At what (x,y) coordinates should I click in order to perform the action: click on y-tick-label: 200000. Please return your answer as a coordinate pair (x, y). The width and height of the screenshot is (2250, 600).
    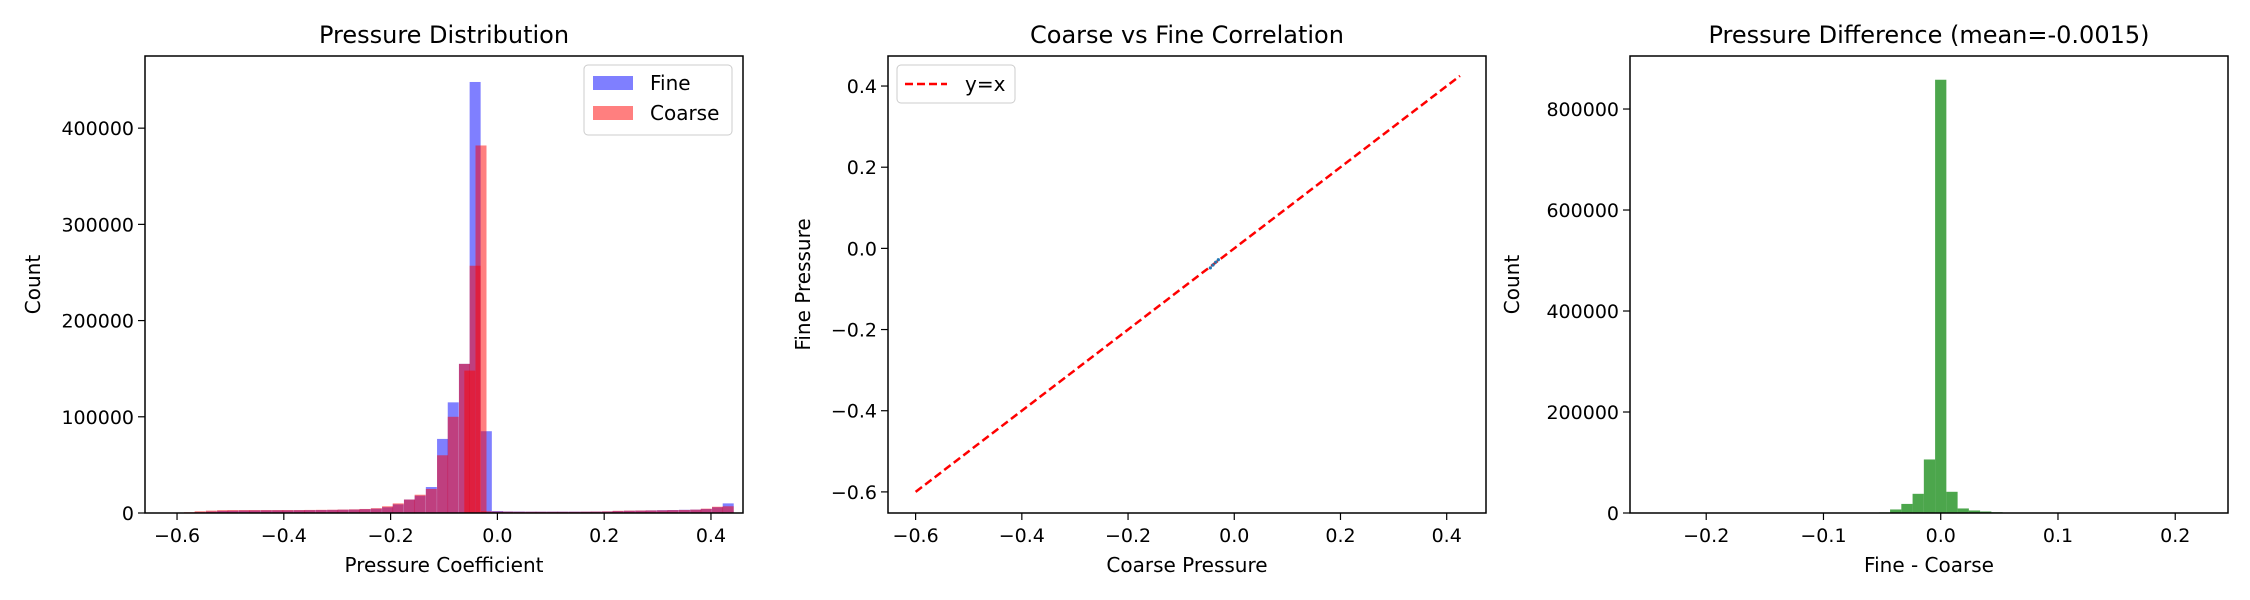
    Looking at the image, I should click on (97, 322).